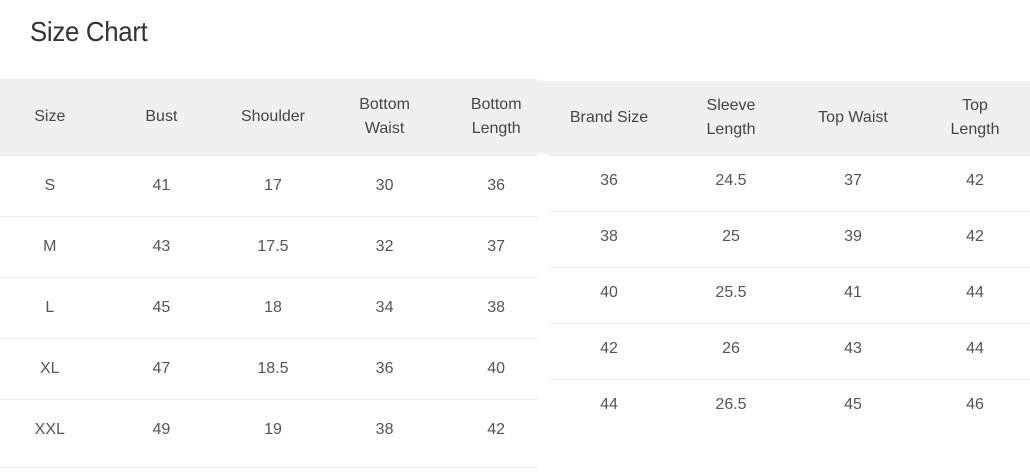  I want to click on table-cell: 26, so click(731, 351).